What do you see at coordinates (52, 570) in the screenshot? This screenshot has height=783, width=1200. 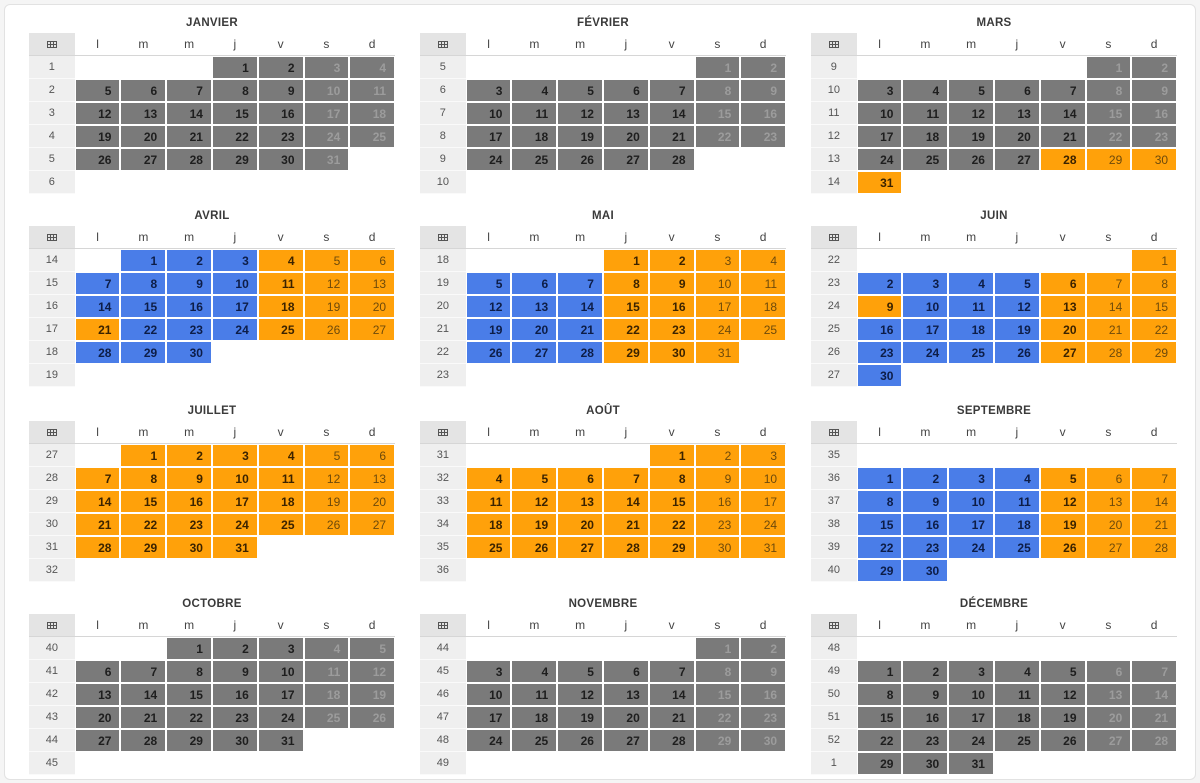 I see `week-number: 32` at bounding box center [52, 570].